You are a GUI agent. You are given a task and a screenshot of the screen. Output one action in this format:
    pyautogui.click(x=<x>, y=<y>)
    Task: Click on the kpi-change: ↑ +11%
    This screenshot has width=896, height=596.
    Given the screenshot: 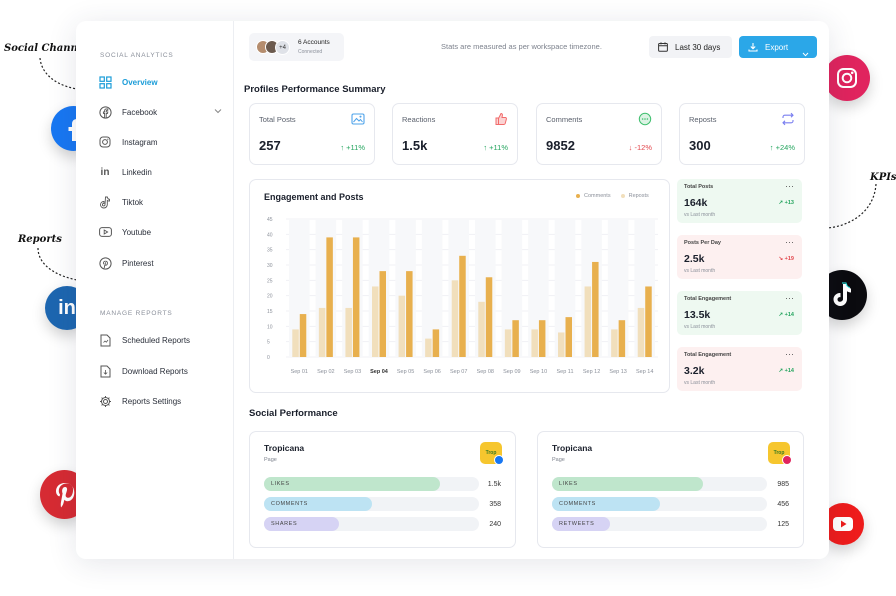 What is the action you would take?
    pyautogui.click(x=495, y=147)
    